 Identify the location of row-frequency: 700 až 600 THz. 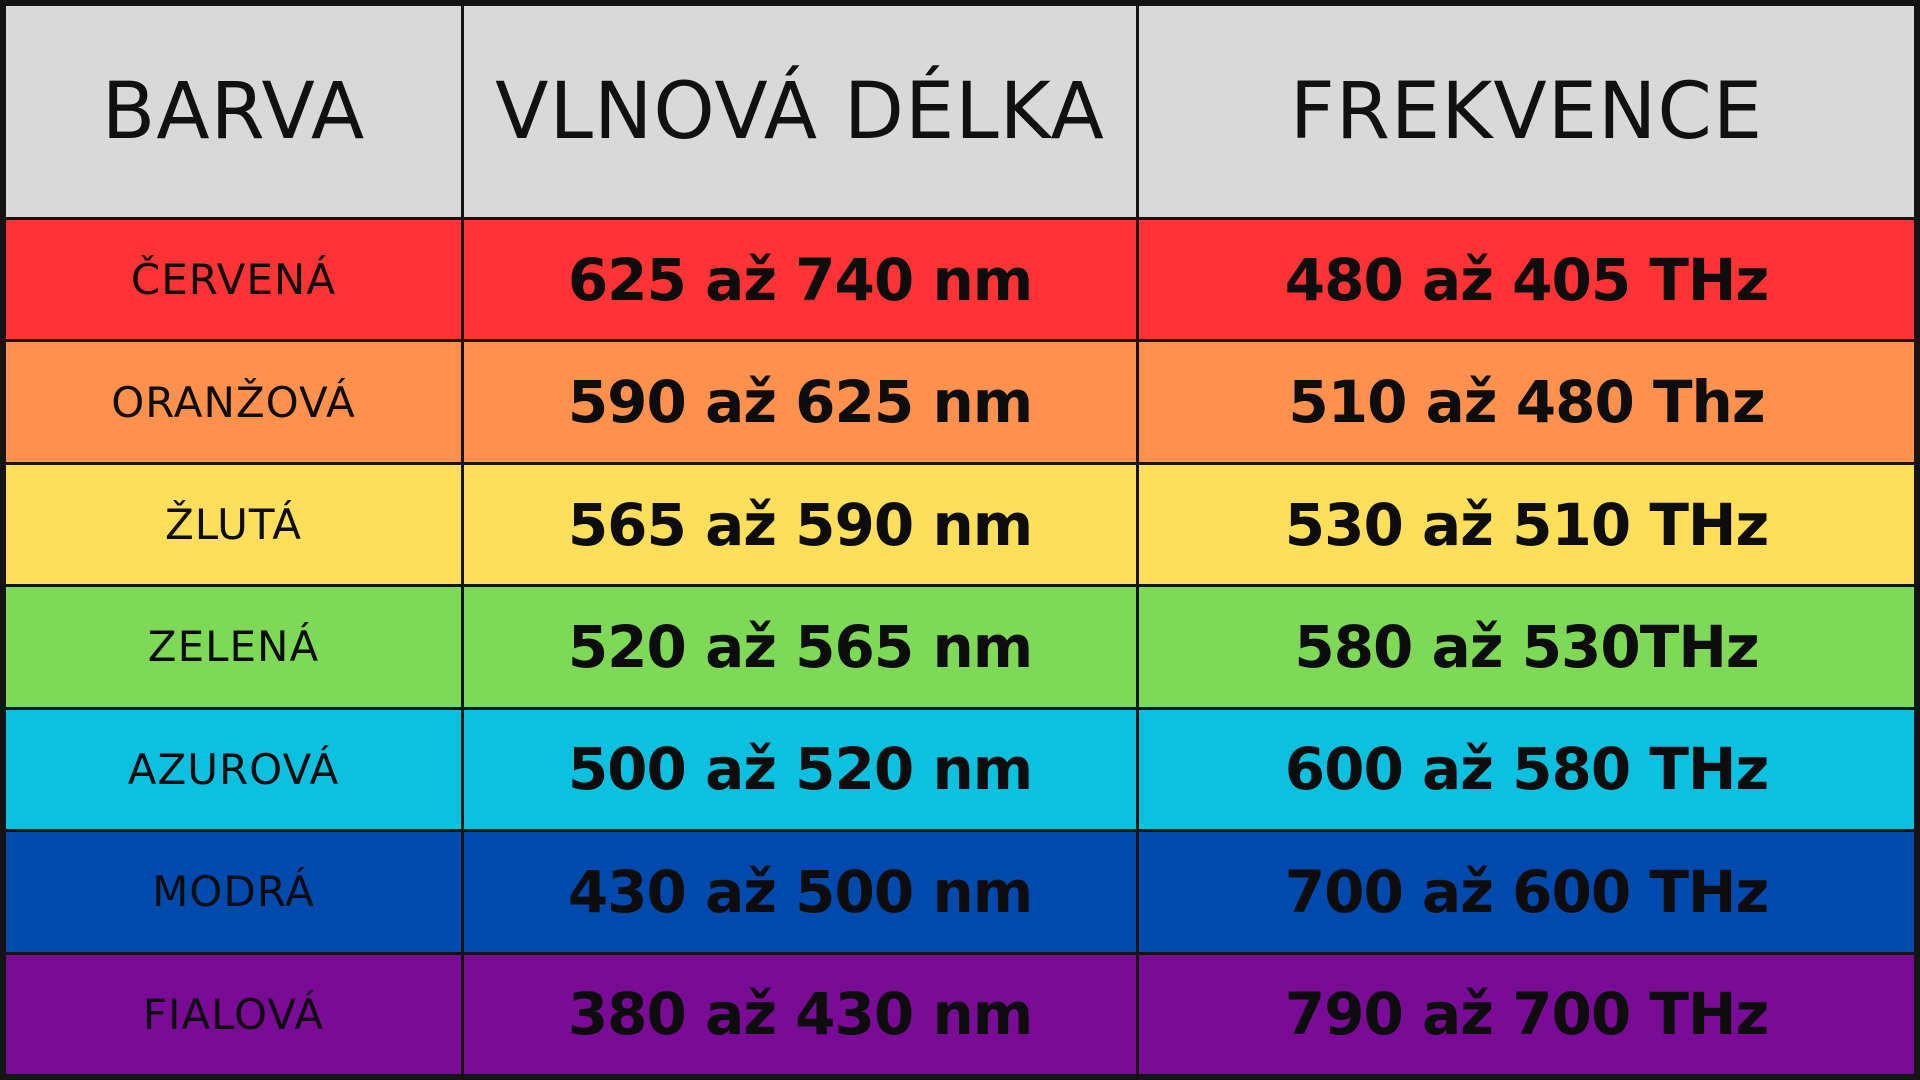
(1526, 892).